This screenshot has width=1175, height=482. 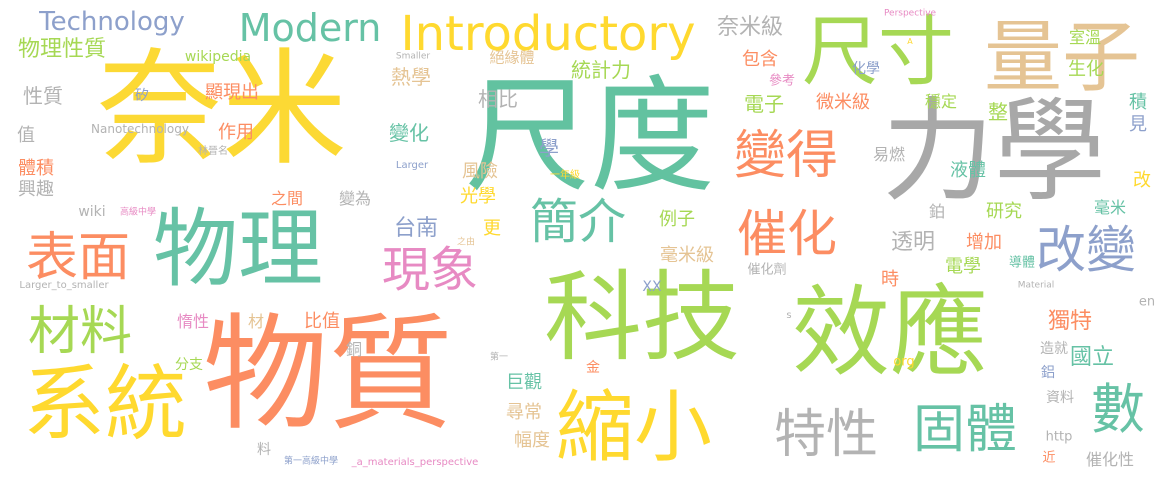 What do you see at coordinates (499, 357) in the screenshot?
I see `word-diyi: 第一` at bounding box center [499, 357].